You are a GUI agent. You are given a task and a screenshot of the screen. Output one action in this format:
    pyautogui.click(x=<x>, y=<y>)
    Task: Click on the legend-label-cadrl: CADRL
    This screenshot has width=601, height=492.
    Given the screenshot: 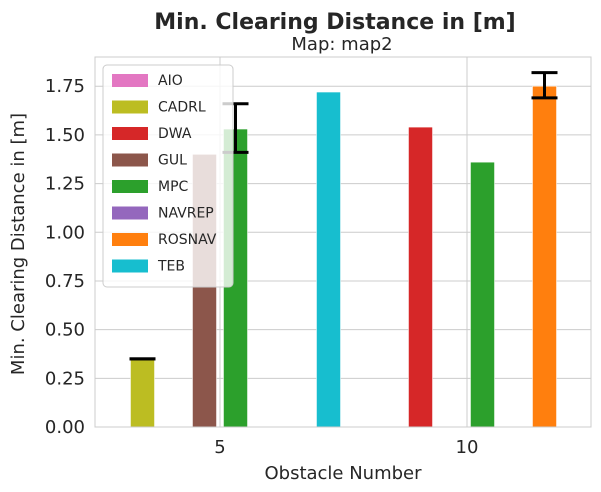 What is the action you would take?
    pyautogui.click(x=182, y=108)
    